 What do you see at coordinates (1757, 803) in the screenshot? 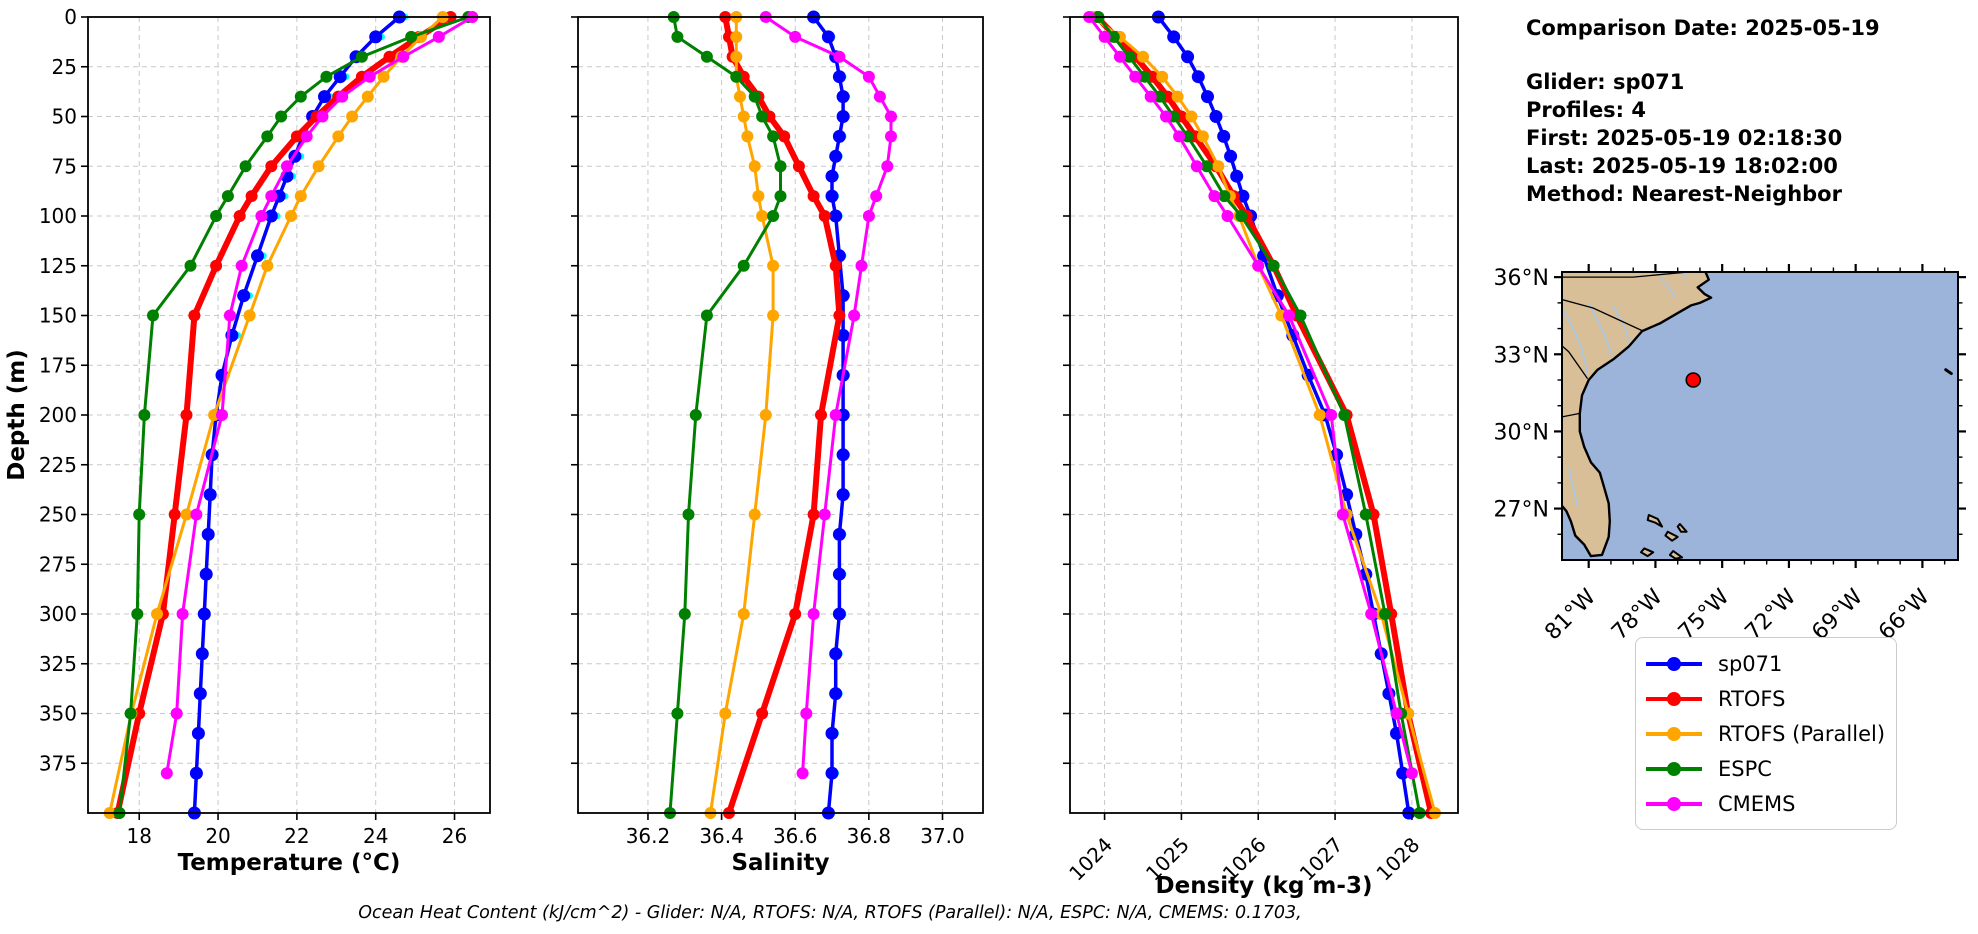
I see `legend-label: CMEMS` at bounding box center [1757, 803].